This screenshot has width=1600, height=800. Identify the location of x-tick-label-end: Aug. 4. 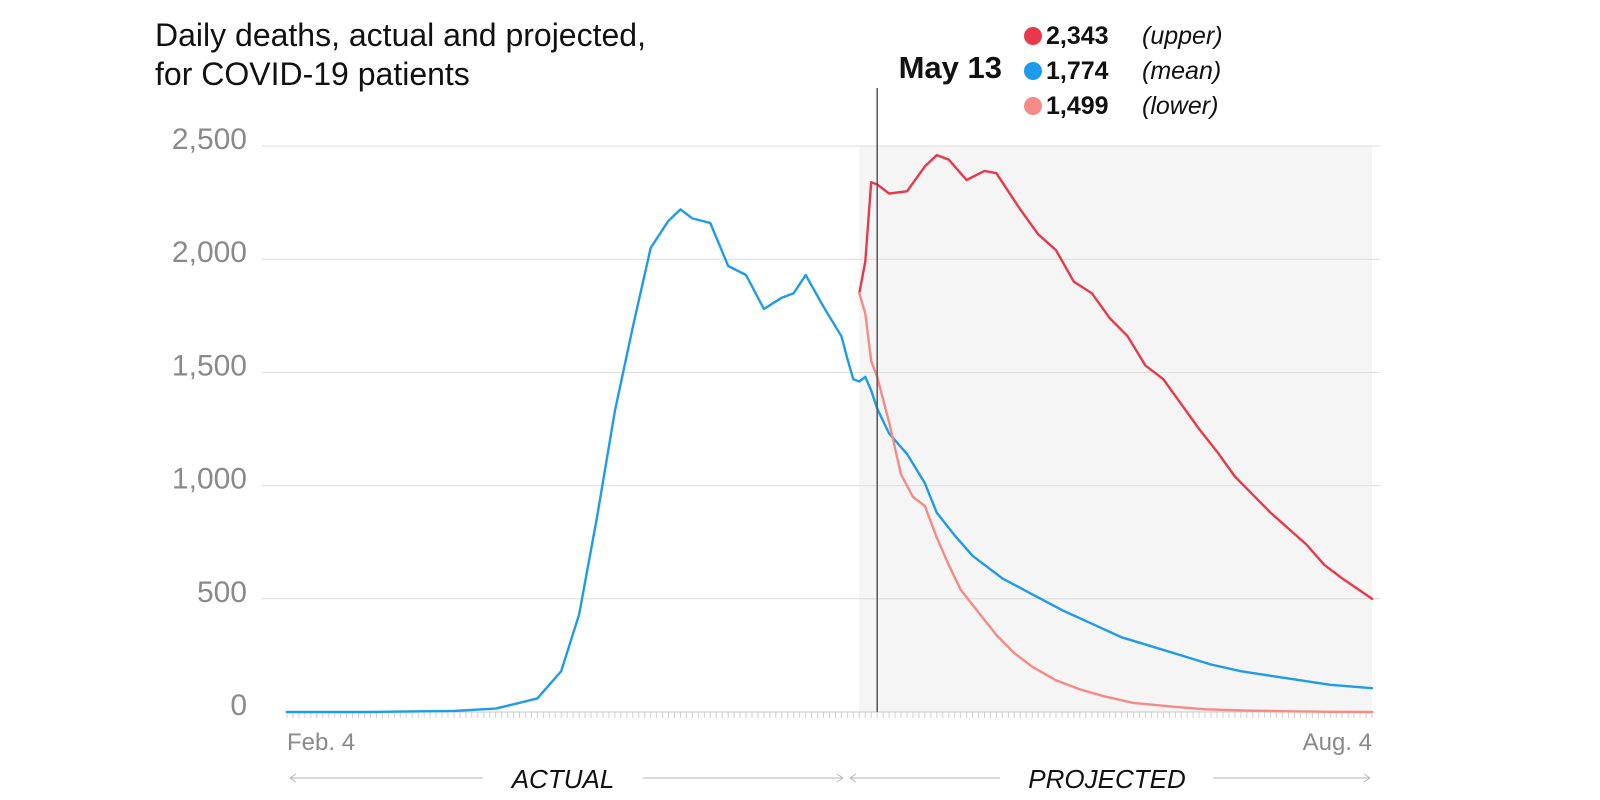
(1337, 742).